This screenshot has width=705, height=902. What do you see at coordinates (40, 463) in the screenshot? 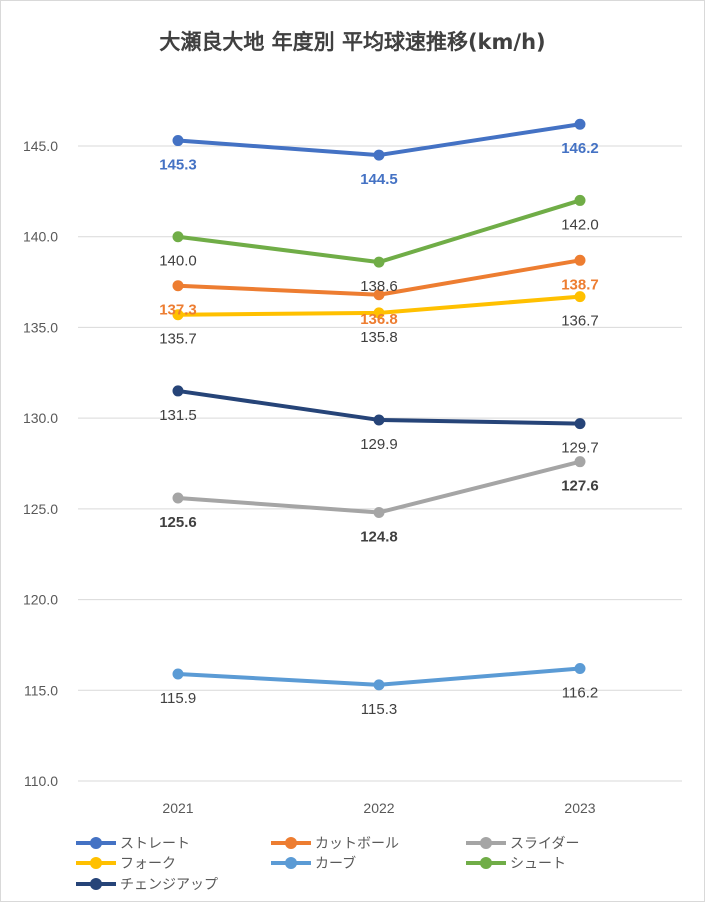
I see `y-axis-tick-labels: 110.0 115.0 120.0 125.0 130.0 135.0 140.0 145.0` at bounding box center [40, 463].